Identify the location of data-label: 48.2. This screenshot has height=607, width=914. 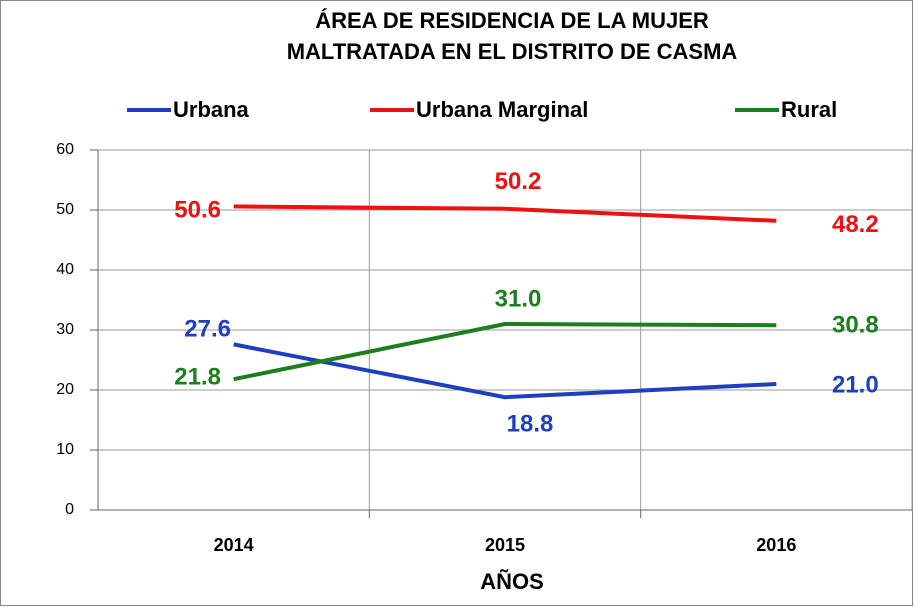
(855, 224).